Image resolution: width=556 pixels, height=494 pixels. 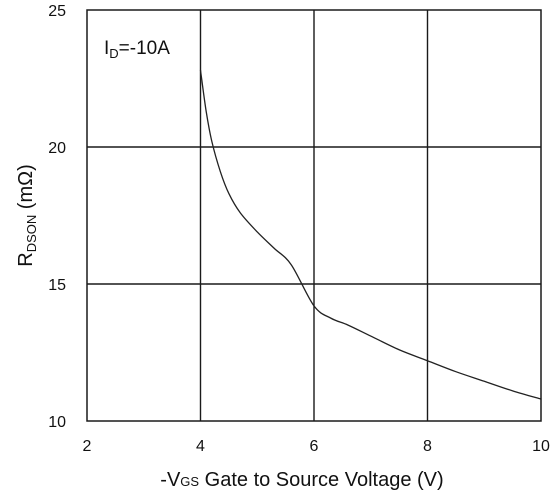 What do you see at coordinates (26, 259) in the screenshot?
I see `y-axis-label-main: R` at bounding box center [26, 259].